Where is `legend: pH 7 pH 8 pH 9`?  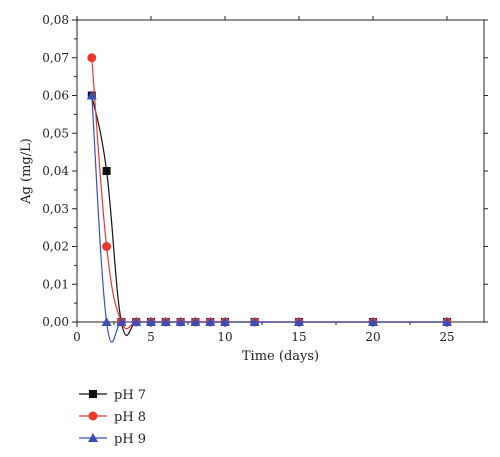
legend: pH 7 pH 8 pH 9 is located at coordinates (112, 417).